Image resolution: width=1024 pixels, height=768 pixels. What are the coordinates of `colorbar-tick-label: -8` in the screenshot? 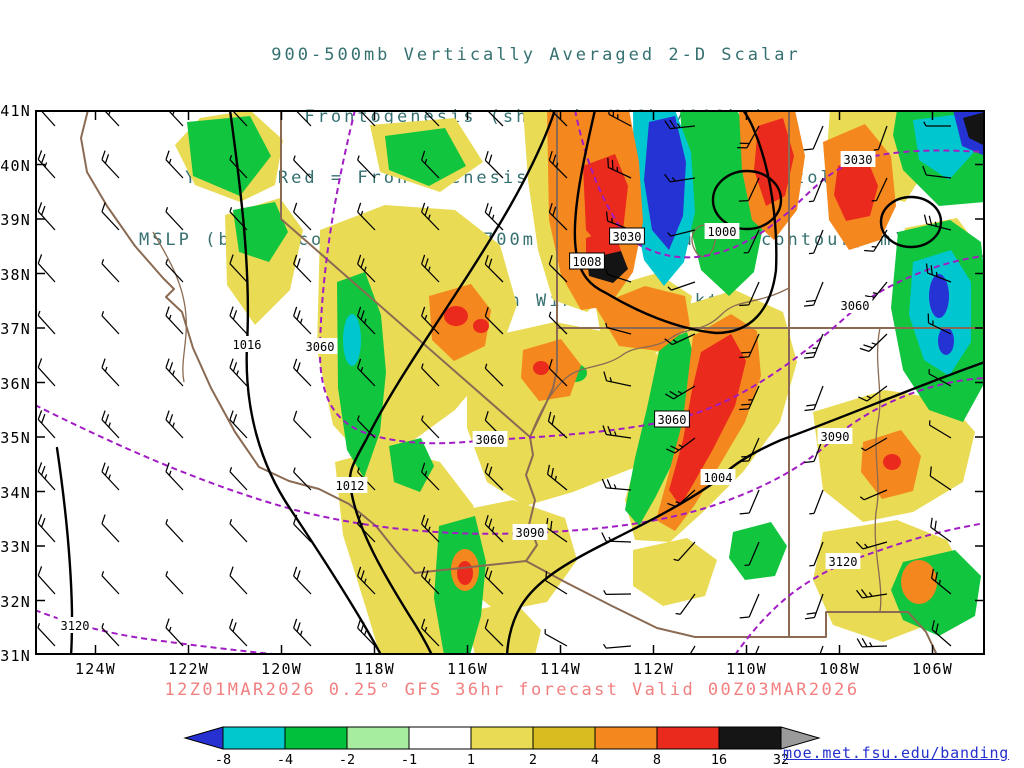 It's located at (223, 760).